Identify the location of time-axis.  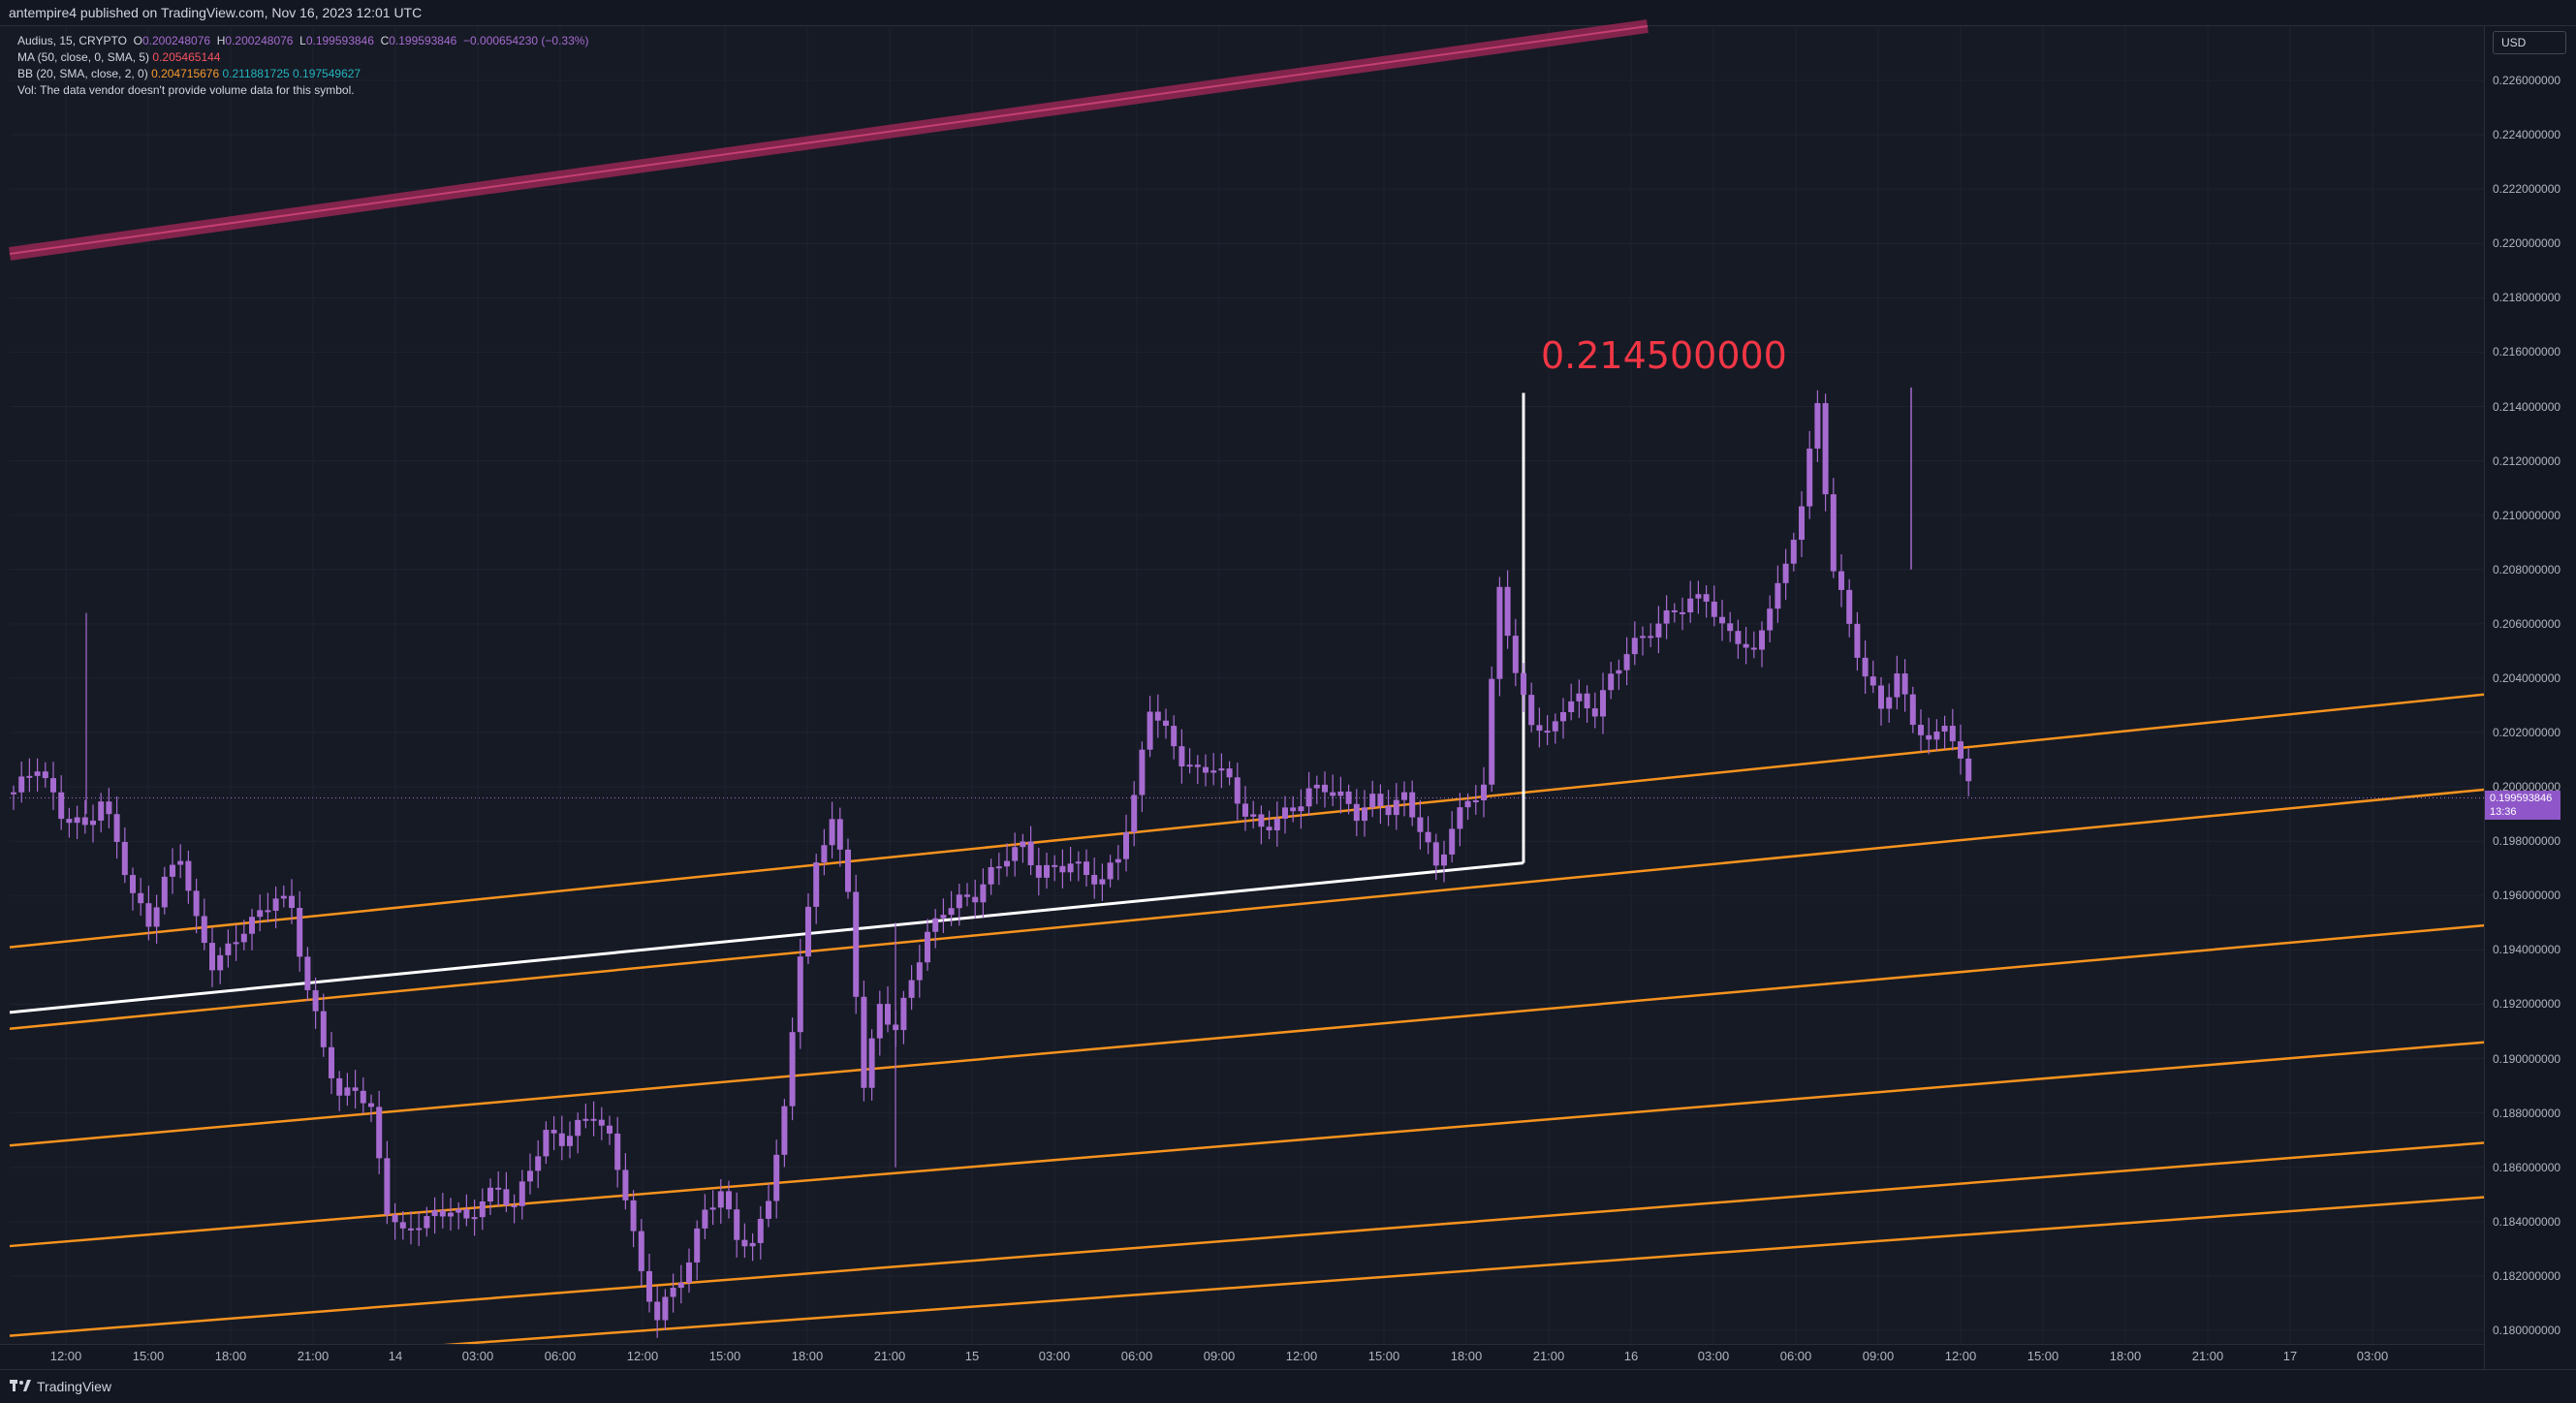
(1242, 1357).